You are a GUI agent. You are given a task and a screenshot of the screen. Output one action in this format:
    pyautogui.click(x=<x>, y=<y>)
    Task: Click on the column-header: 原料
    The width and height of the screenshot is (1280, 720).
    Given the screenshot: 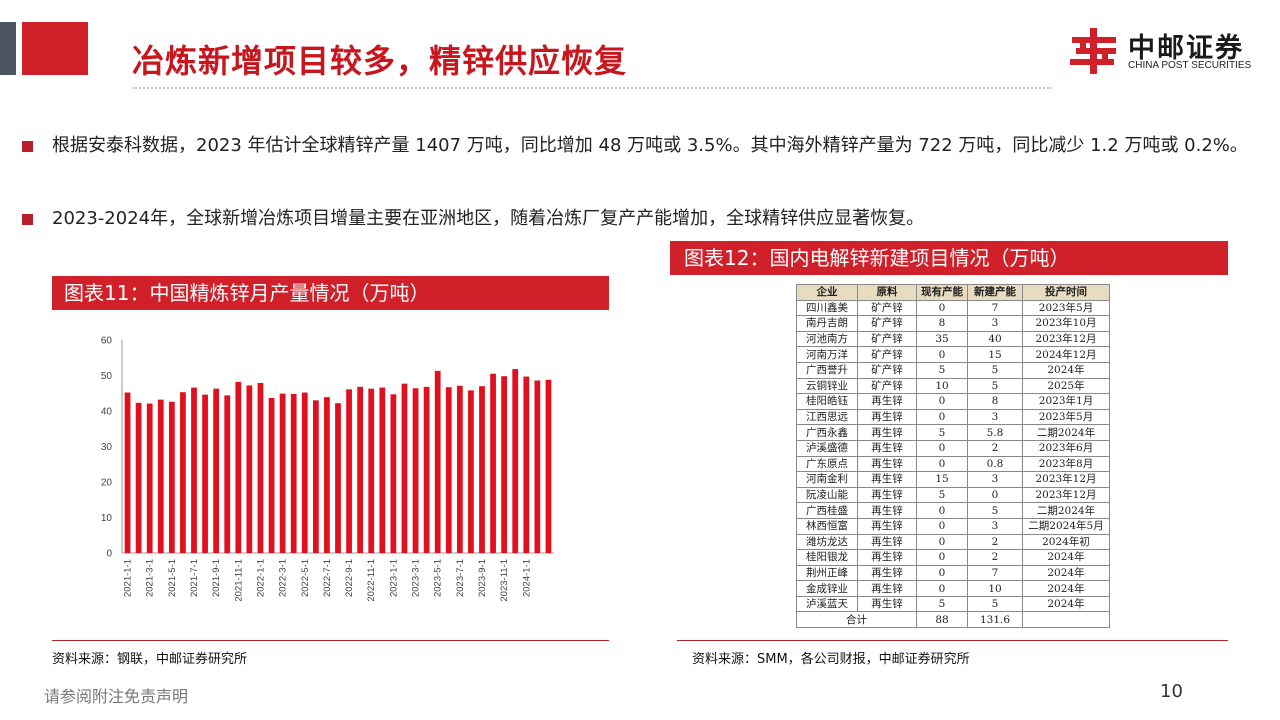 What is the action you would take?
    pyautogui.click(x=887, y=292)
    